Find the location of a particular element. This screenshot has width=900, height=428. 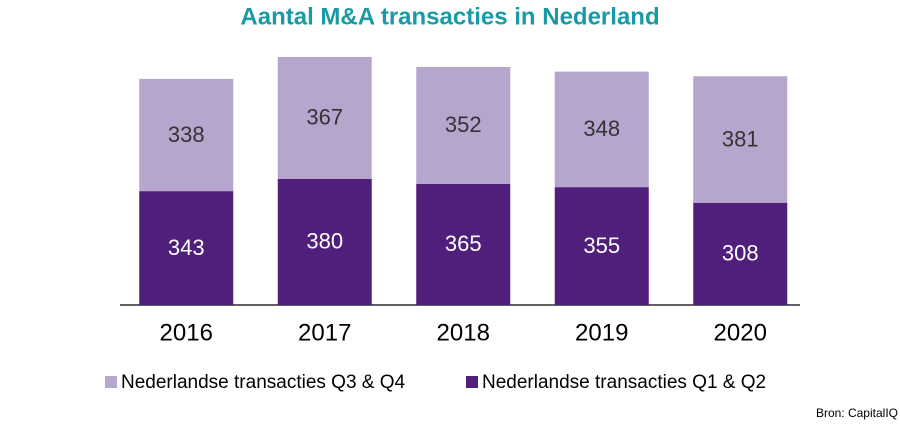

chart-title: Aantal M&A transacties in Nederland is located at coordinates (449, 16).